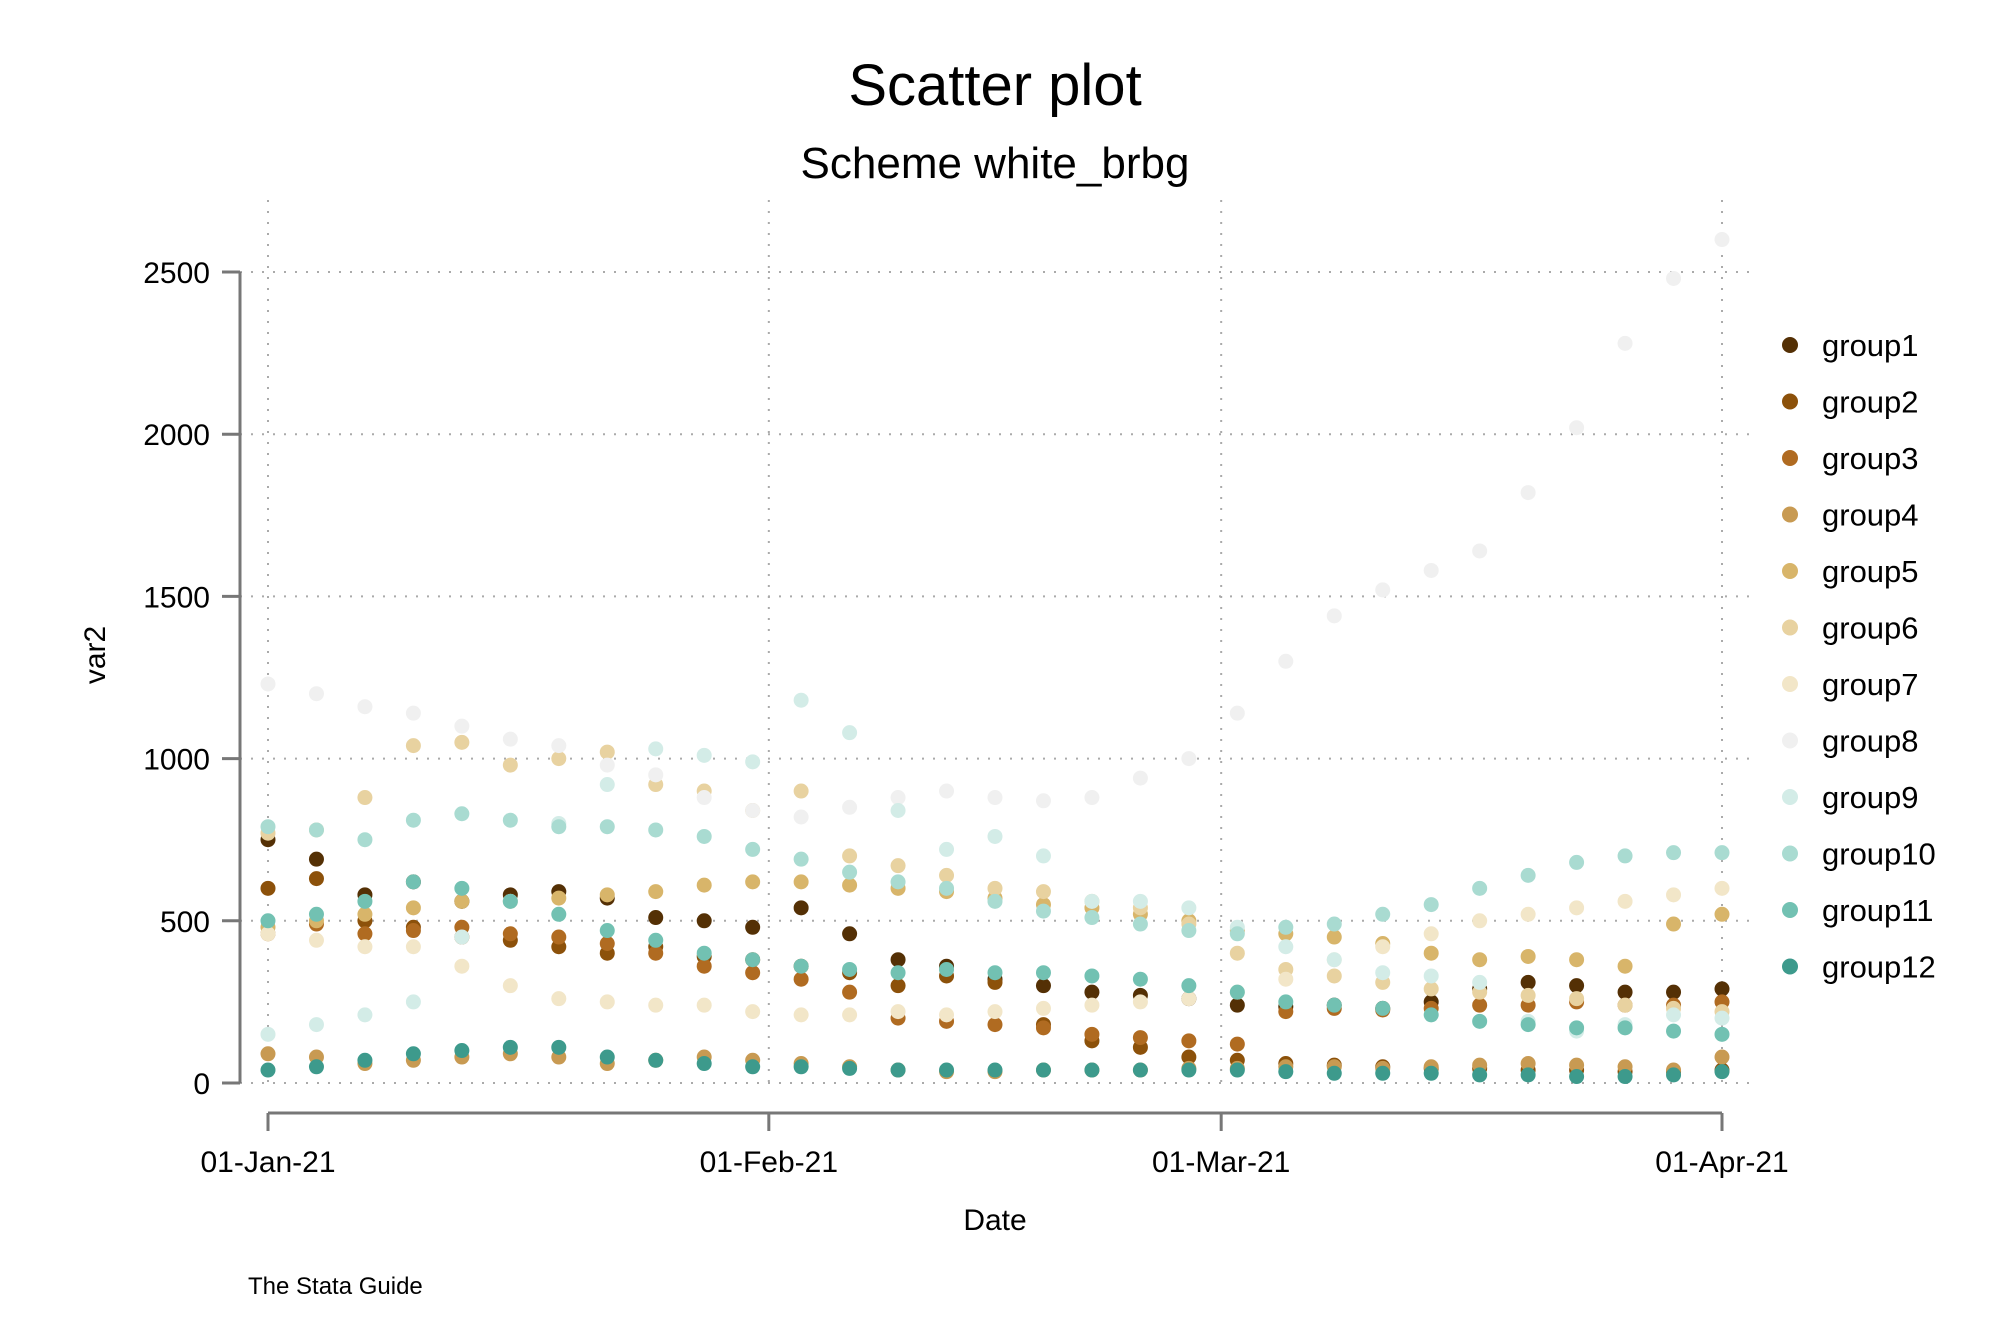 This screenshot has height=1333, width=2000. I want to click on legend-label: group3, so click(1870, 458).